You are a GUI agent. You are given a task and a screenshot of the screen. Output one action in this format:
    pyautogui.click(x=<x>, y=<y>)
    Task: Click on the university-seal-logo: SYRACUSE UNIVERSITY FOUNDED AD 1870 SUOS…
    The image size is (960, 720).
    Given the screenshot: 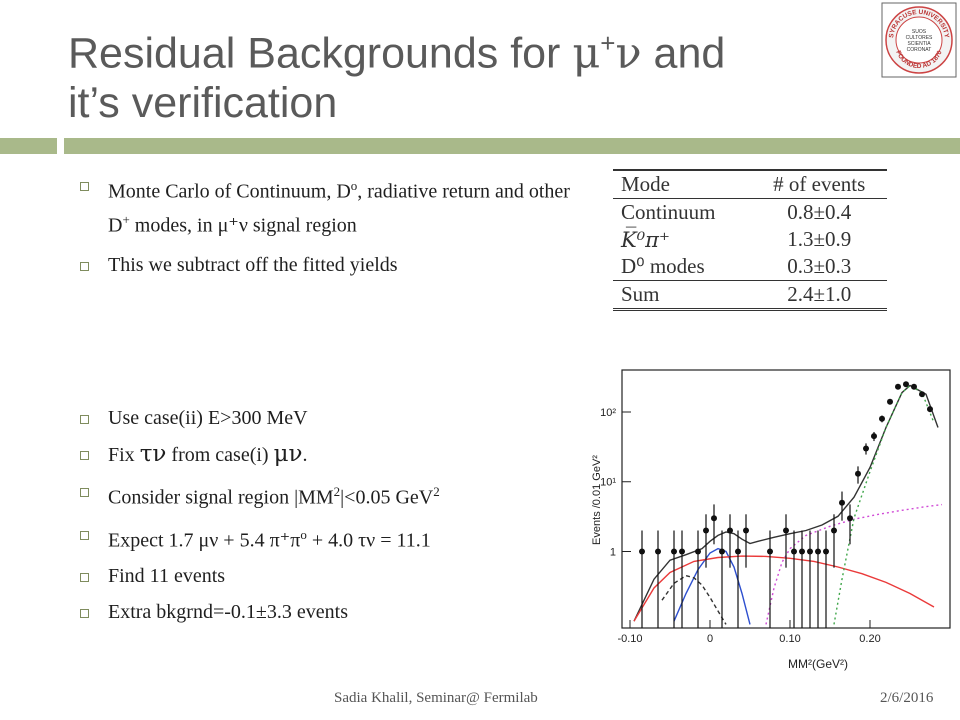 What is the action you would take?
    pyautogui.click(x=919, y=40)
    